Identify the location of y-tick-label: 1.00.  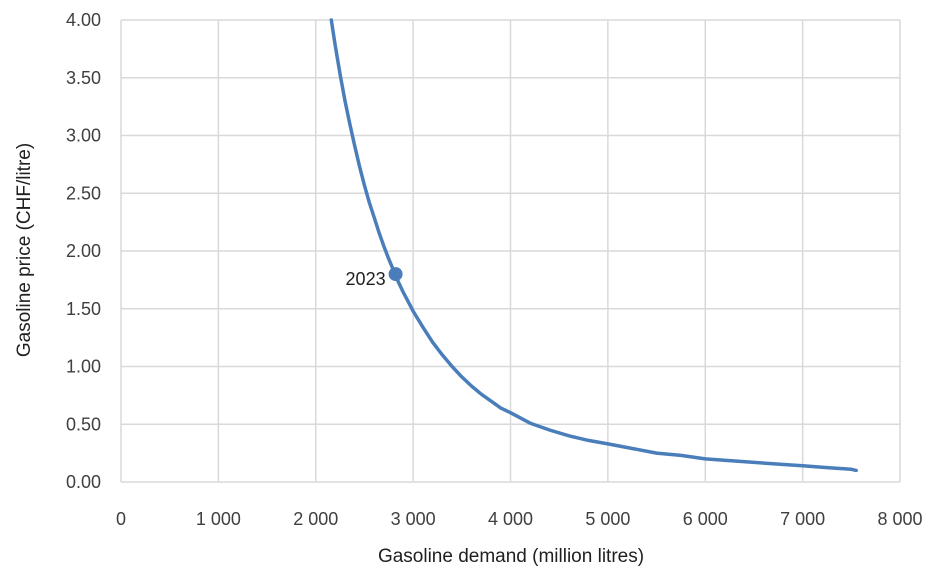
(83, 367).